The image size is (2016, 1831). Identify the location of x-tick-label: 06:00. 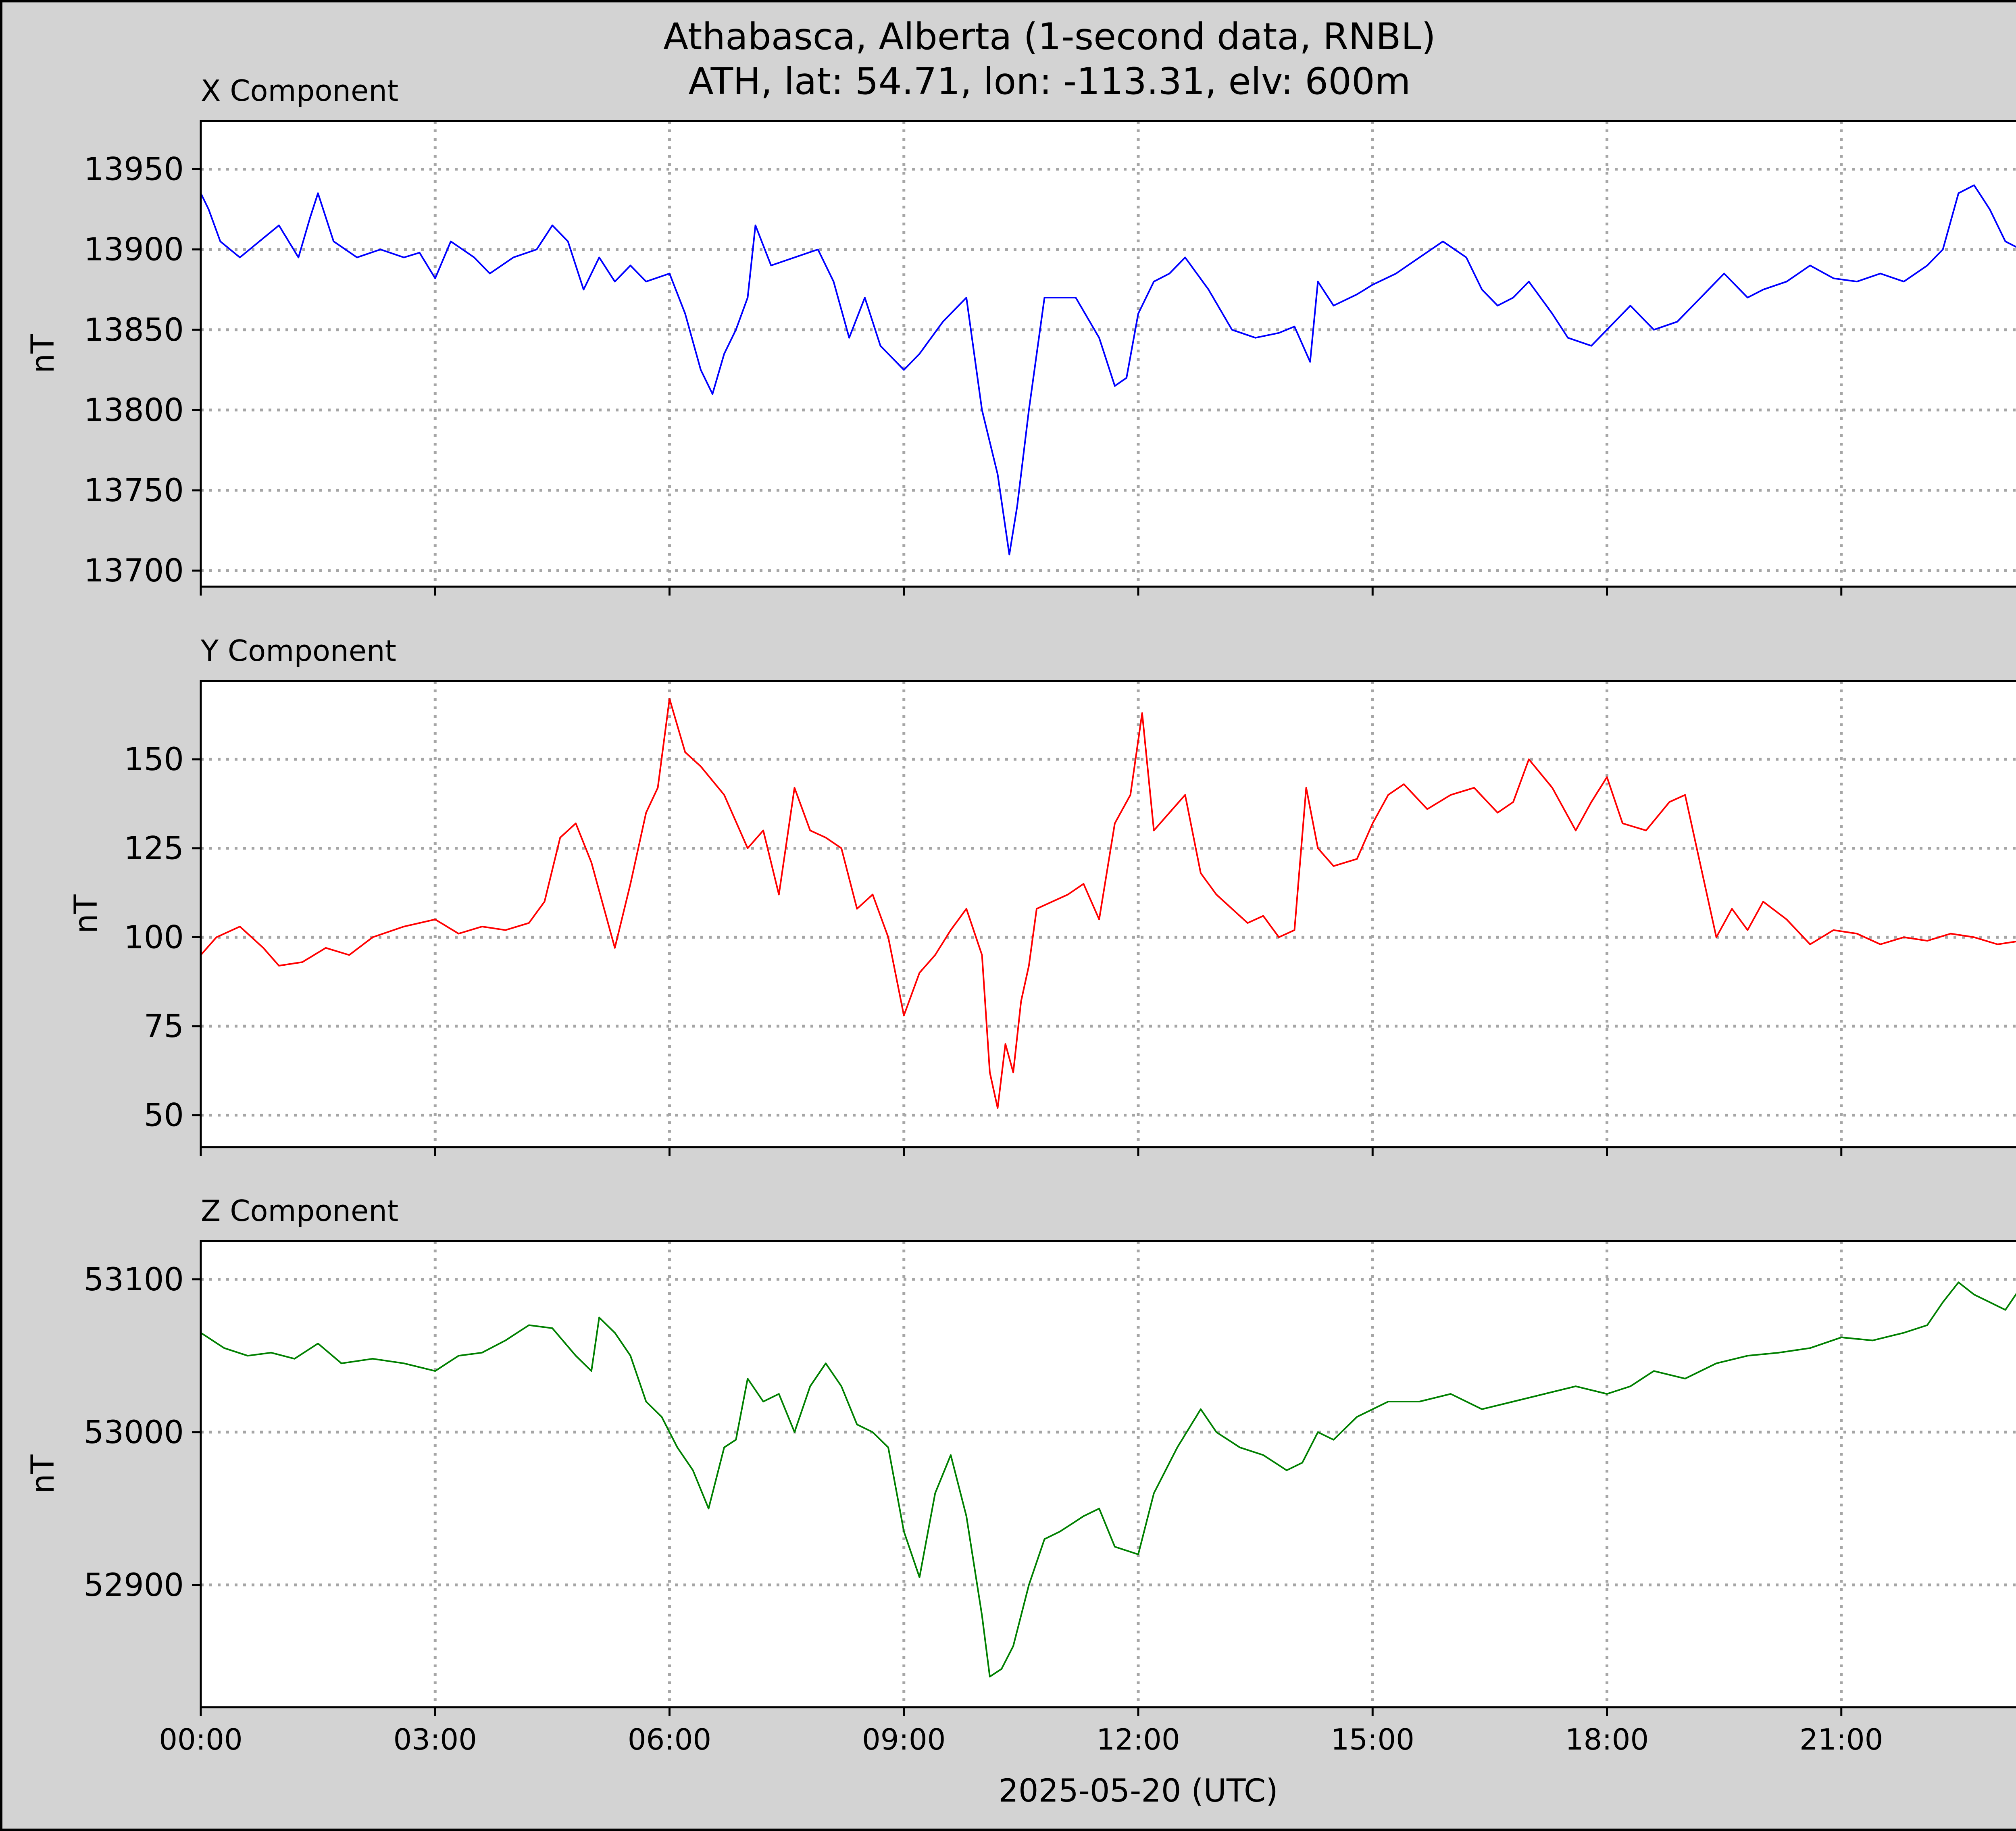
(670, 1739).